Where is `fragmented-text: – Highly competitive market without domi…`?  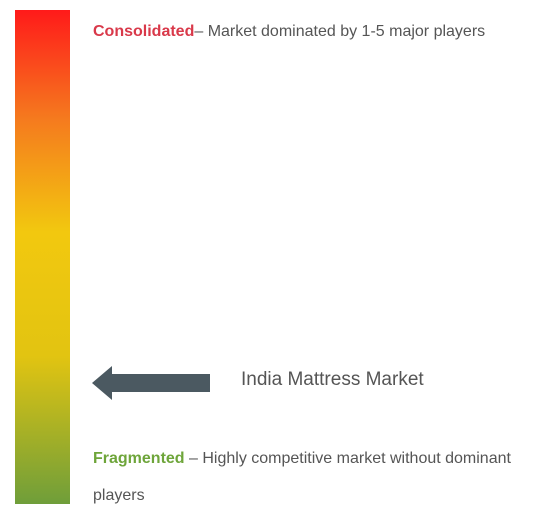
fragmented-text: – Highly competitive market without domi… is located at coordinates (302, 477).